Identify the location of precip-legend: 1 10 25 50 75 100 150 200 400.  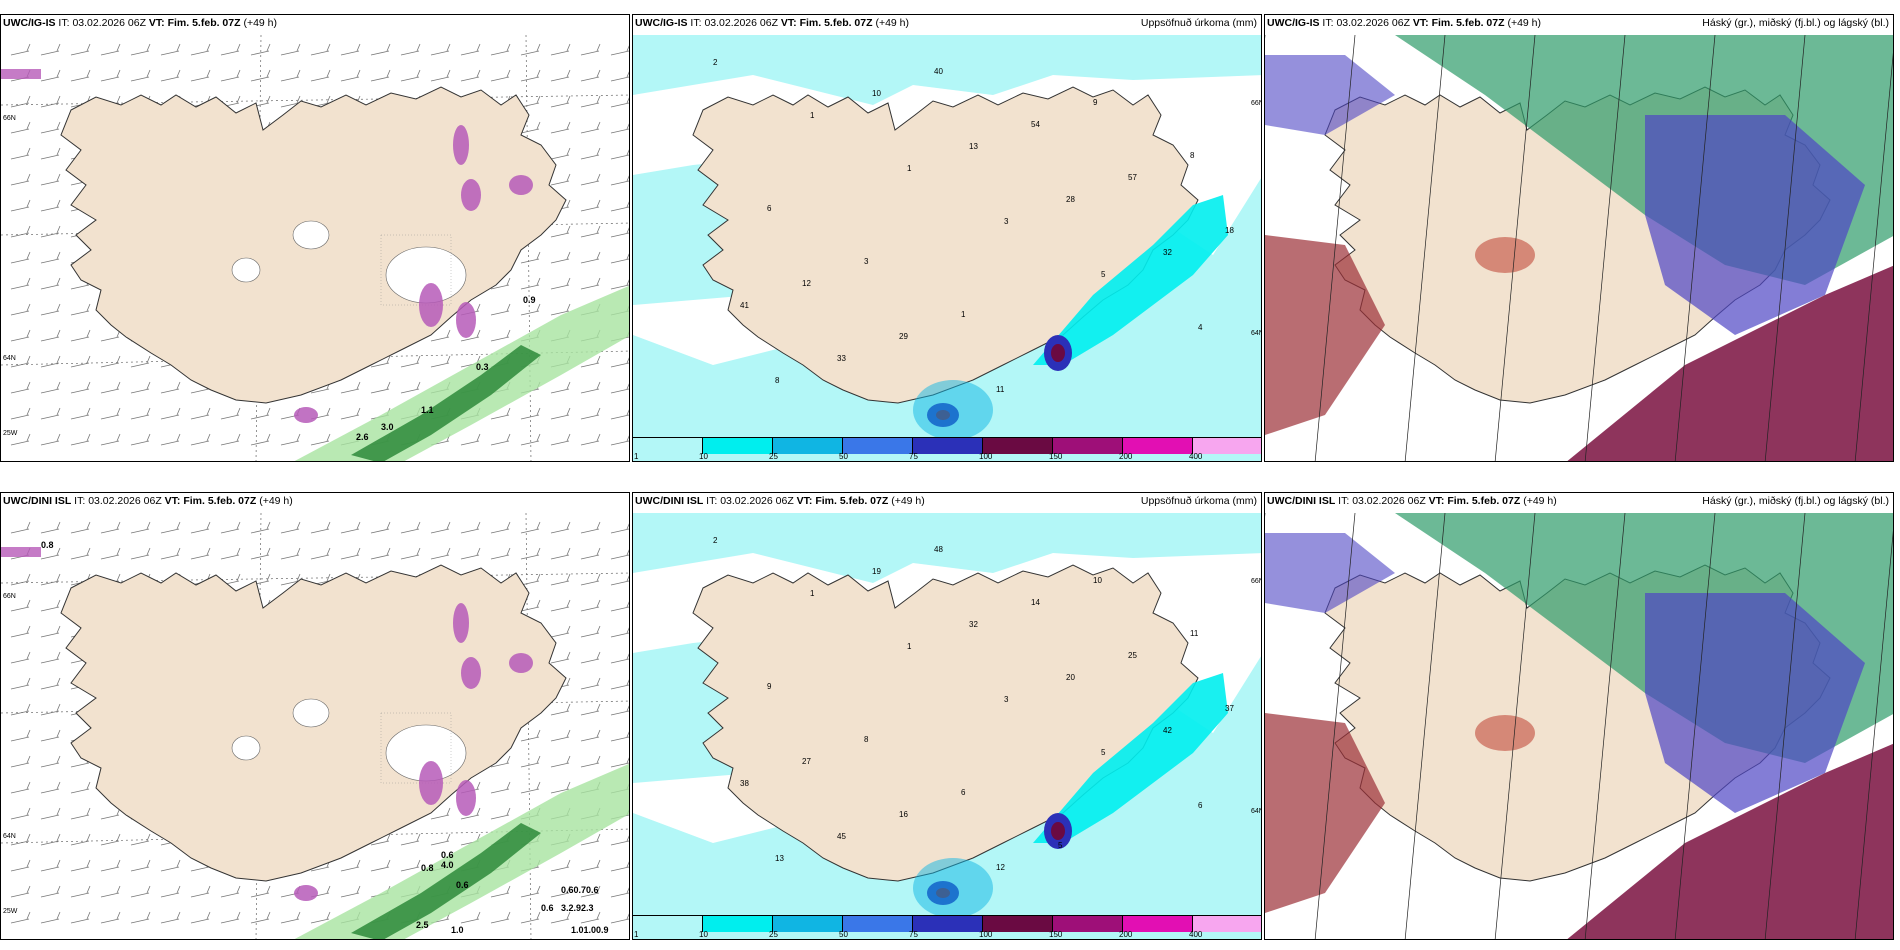
(947, 449).